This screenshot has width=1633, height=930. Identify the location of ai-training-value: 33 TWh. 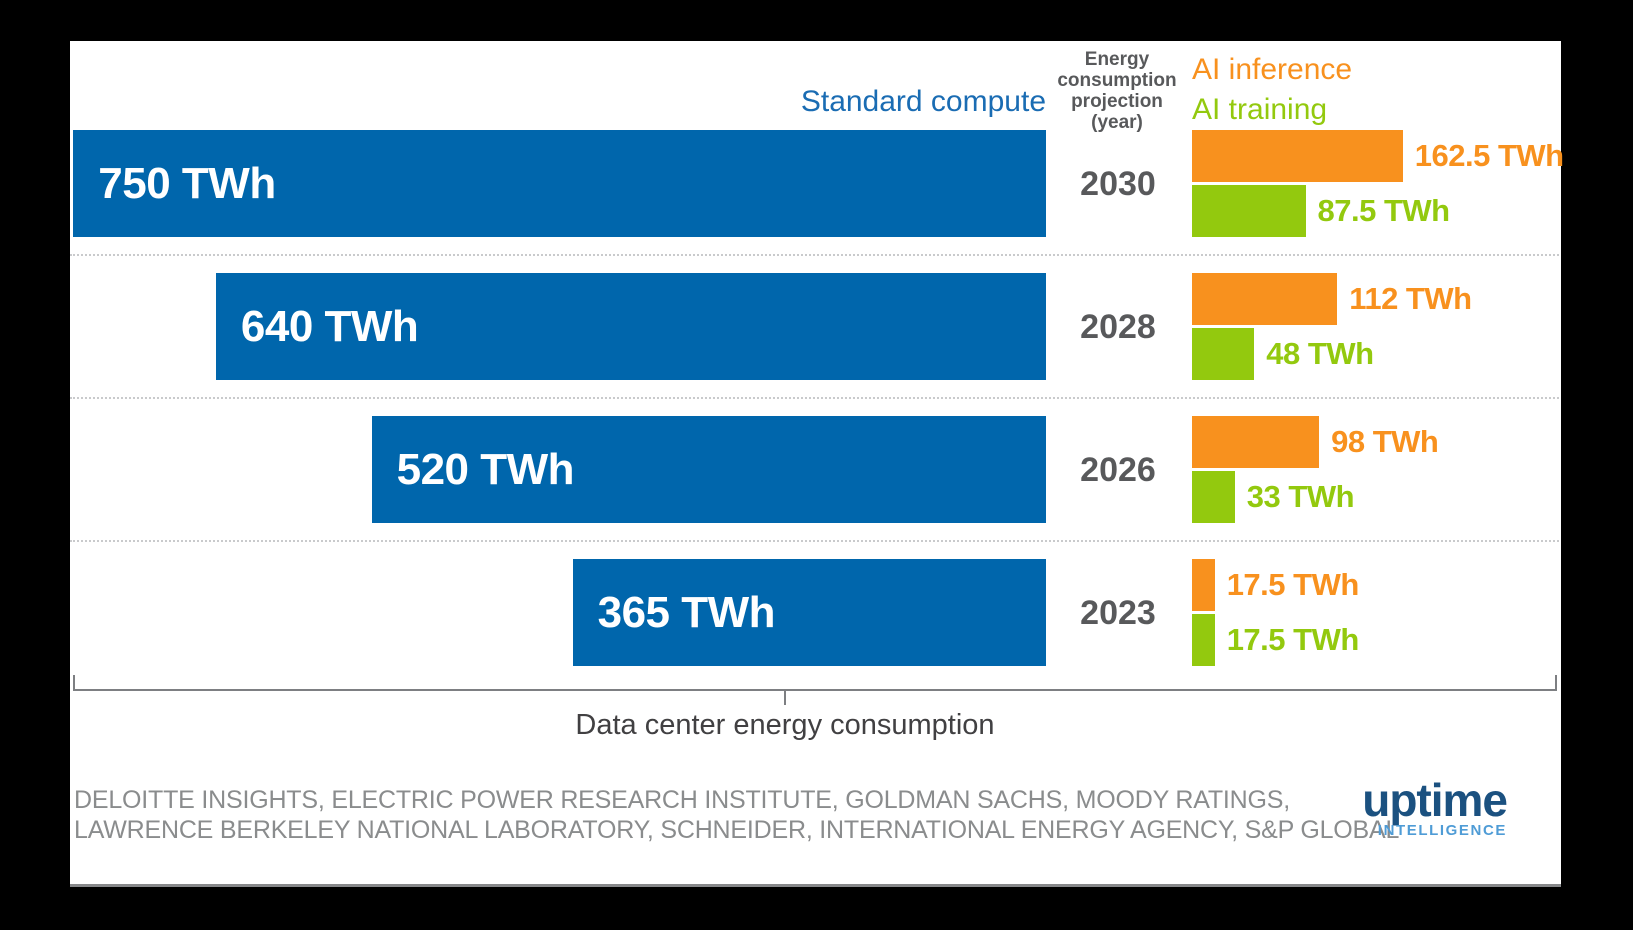
(1300, 496).